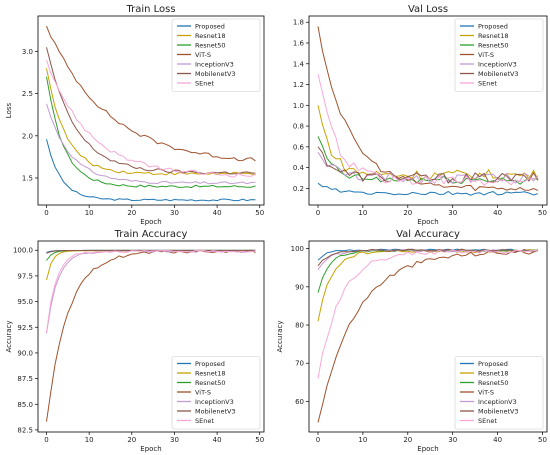 This screenshot has height=455, width=550. Describe the element at coordinates (25, 353) in the screenshot. I see `y-tick-label: 90.0` at that location.